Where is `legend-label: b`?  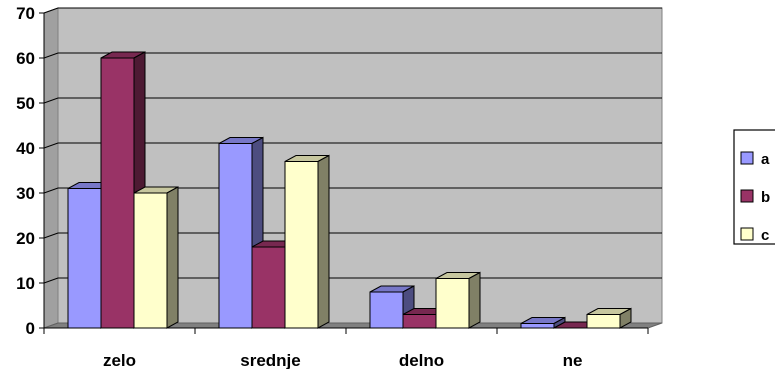 legend-label: b is located at coordinates (765, 197).